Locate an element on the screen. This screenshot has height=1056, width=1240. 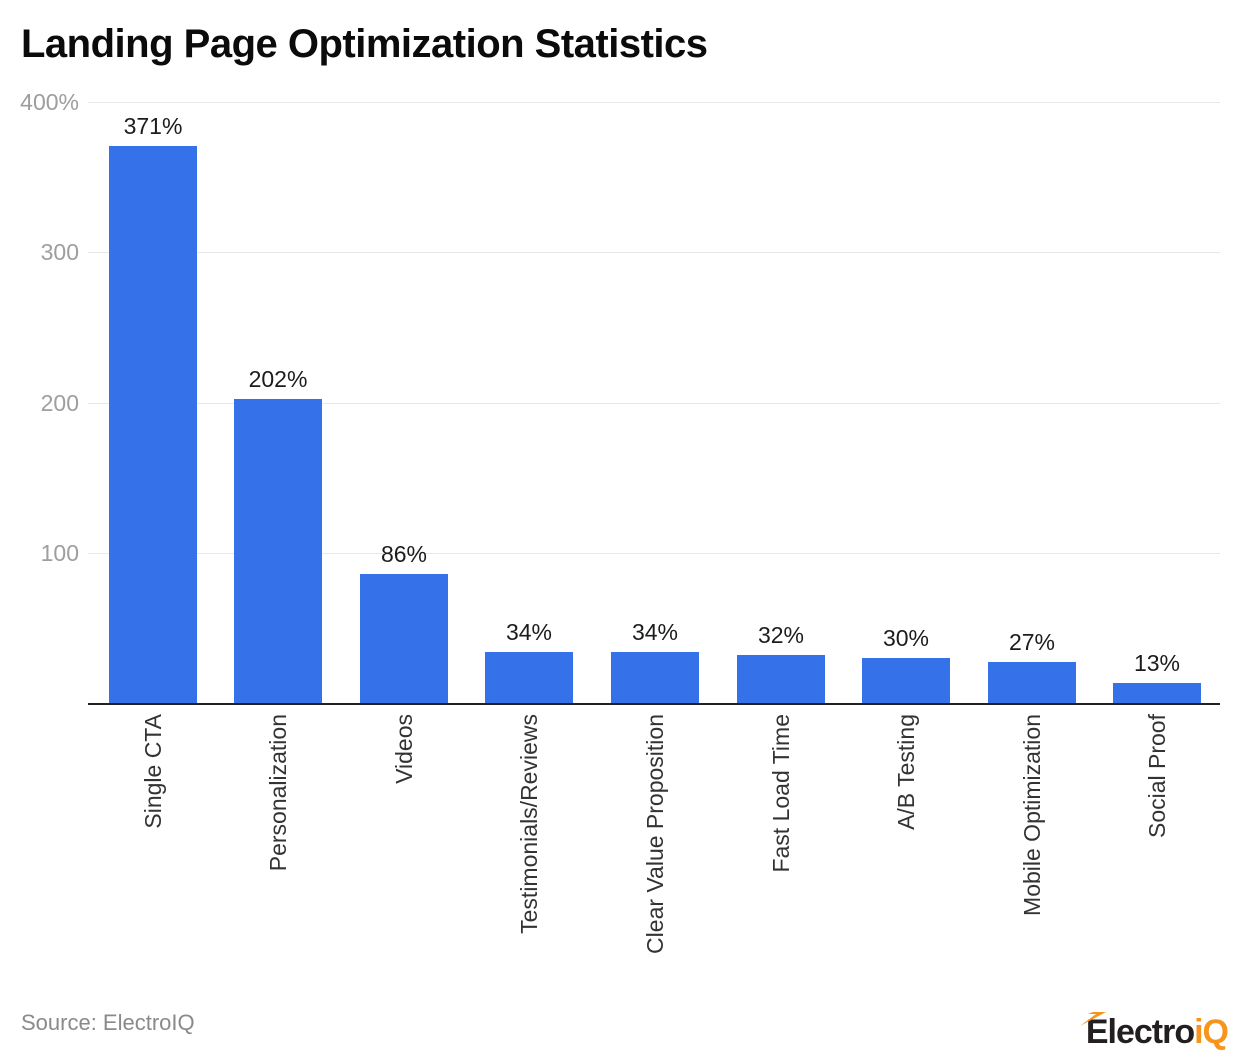
value-label: 13% is located at coordinates (1157, 663).